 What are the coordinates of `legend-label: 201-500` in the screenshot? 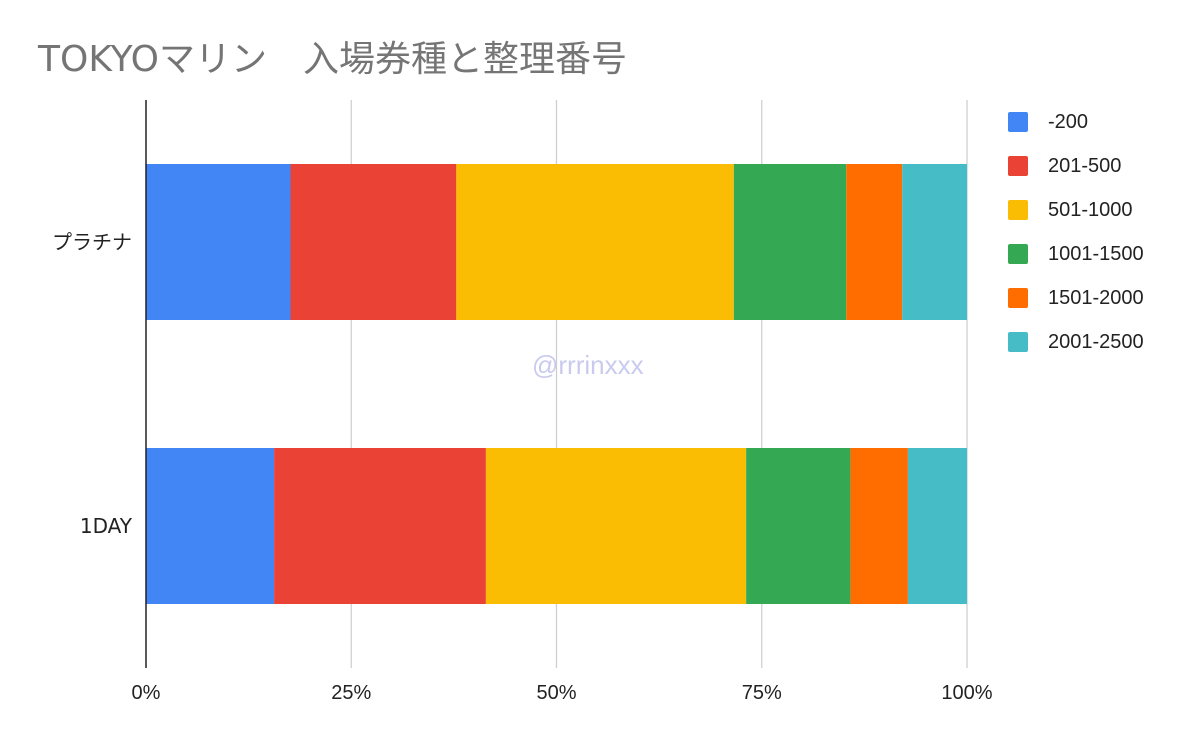 It's located at (1085, 165).